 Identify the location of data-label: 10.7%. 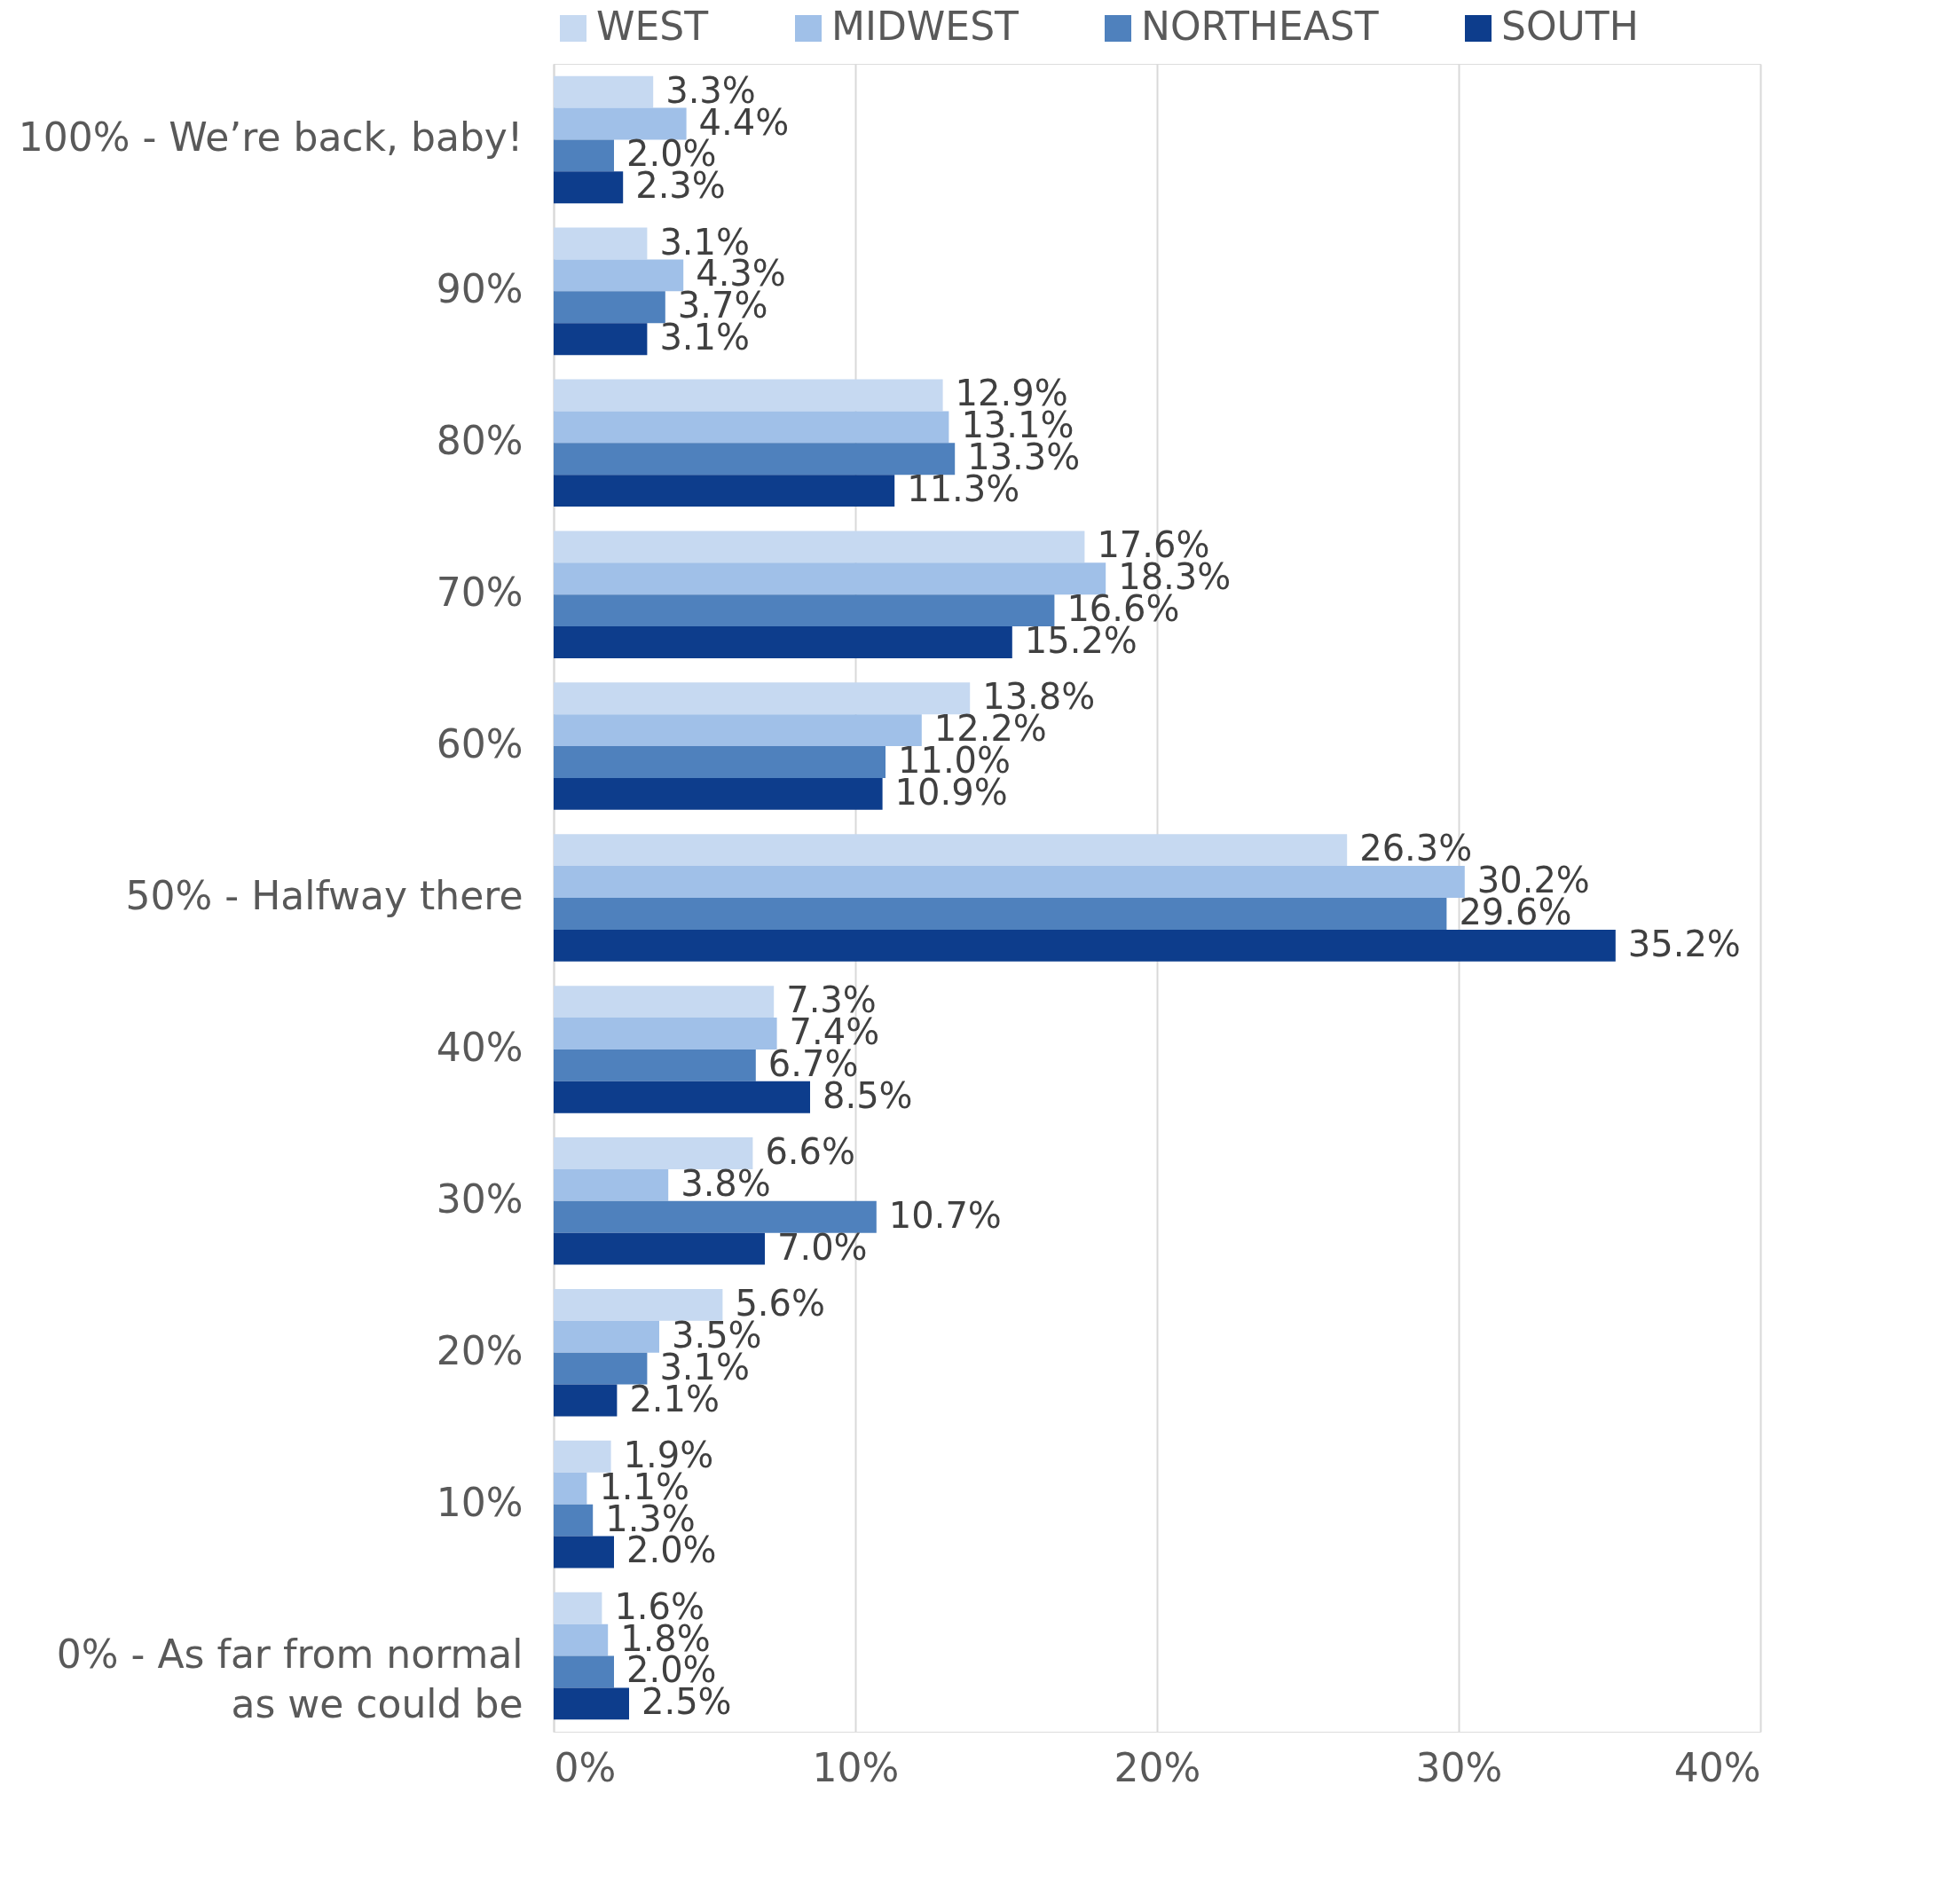
(945, 1215).